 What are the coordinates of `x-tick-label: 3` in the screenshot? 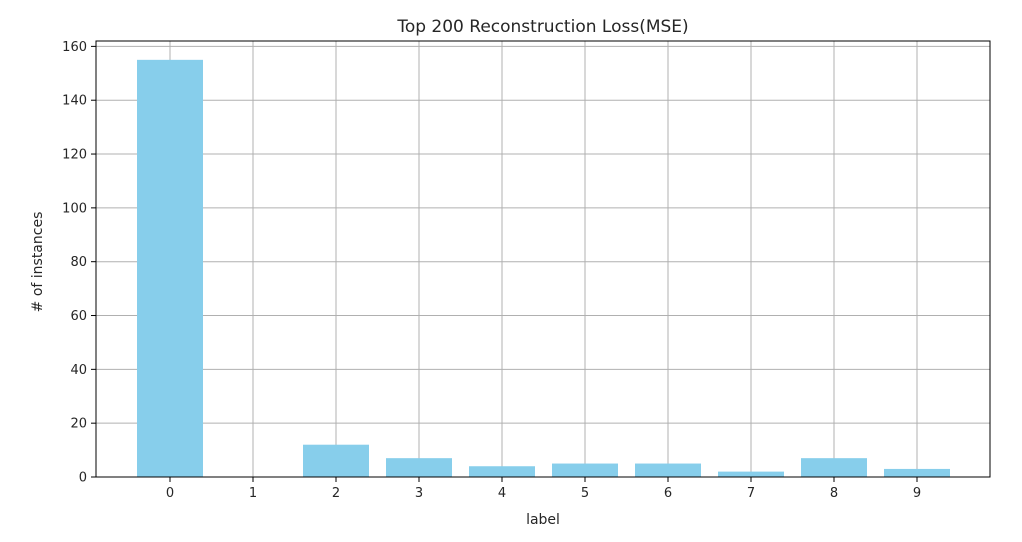 It's located at (419, 493).